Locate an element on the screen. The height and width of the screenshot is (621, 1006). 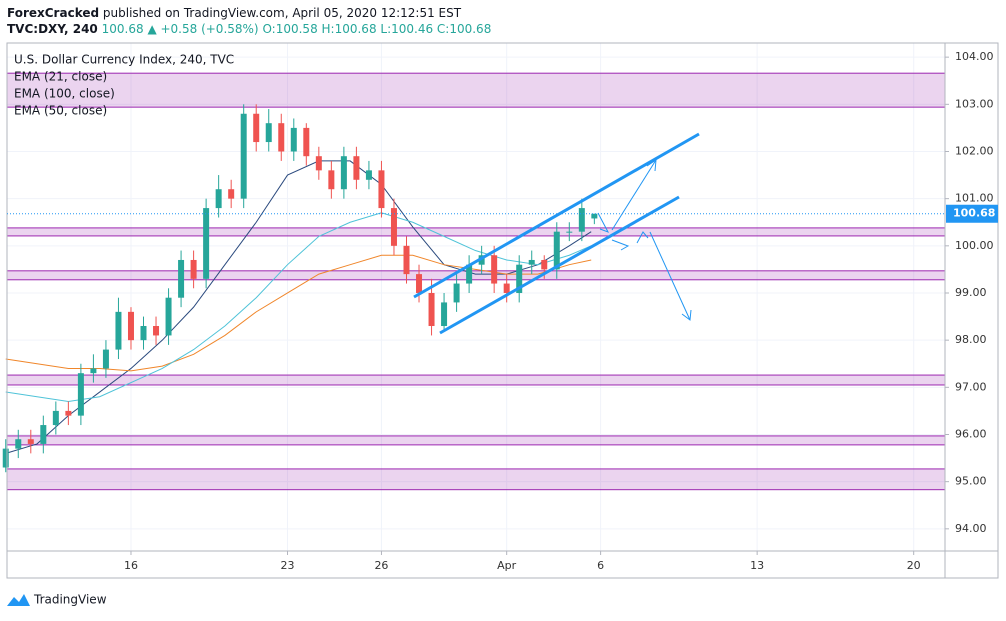
y-tick-label: 94.00 is located at coordinates (971, 528).